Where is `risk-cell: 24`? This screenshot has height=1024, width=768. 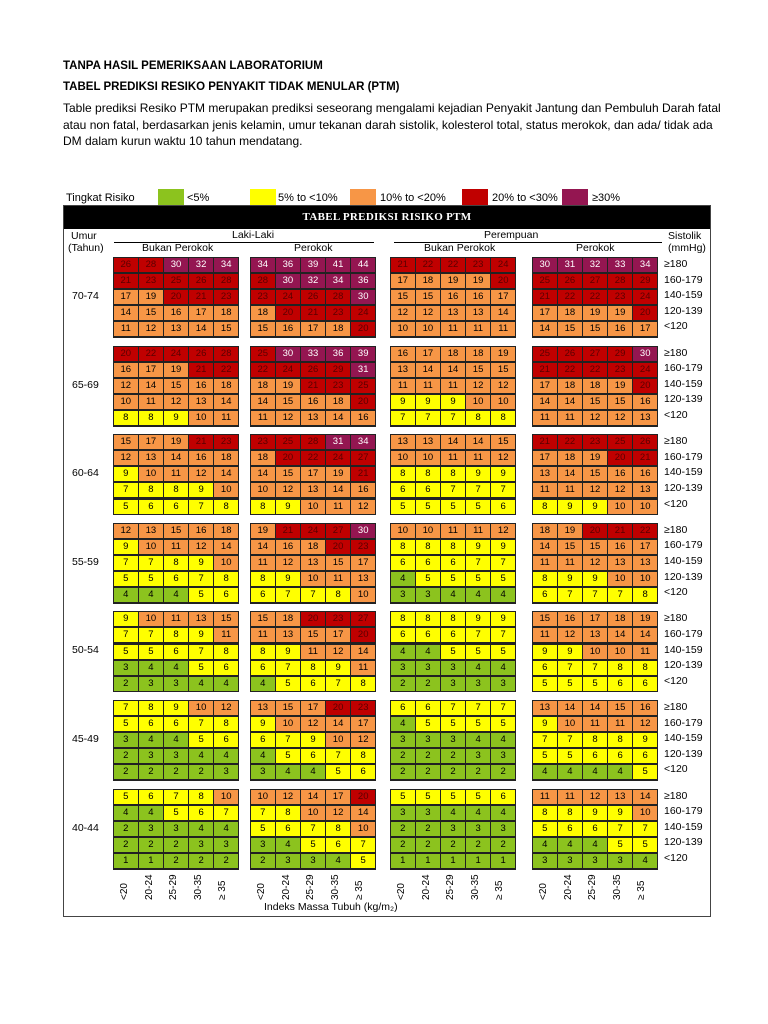 risk-cell: 24 is located at coordinates (363, 313).